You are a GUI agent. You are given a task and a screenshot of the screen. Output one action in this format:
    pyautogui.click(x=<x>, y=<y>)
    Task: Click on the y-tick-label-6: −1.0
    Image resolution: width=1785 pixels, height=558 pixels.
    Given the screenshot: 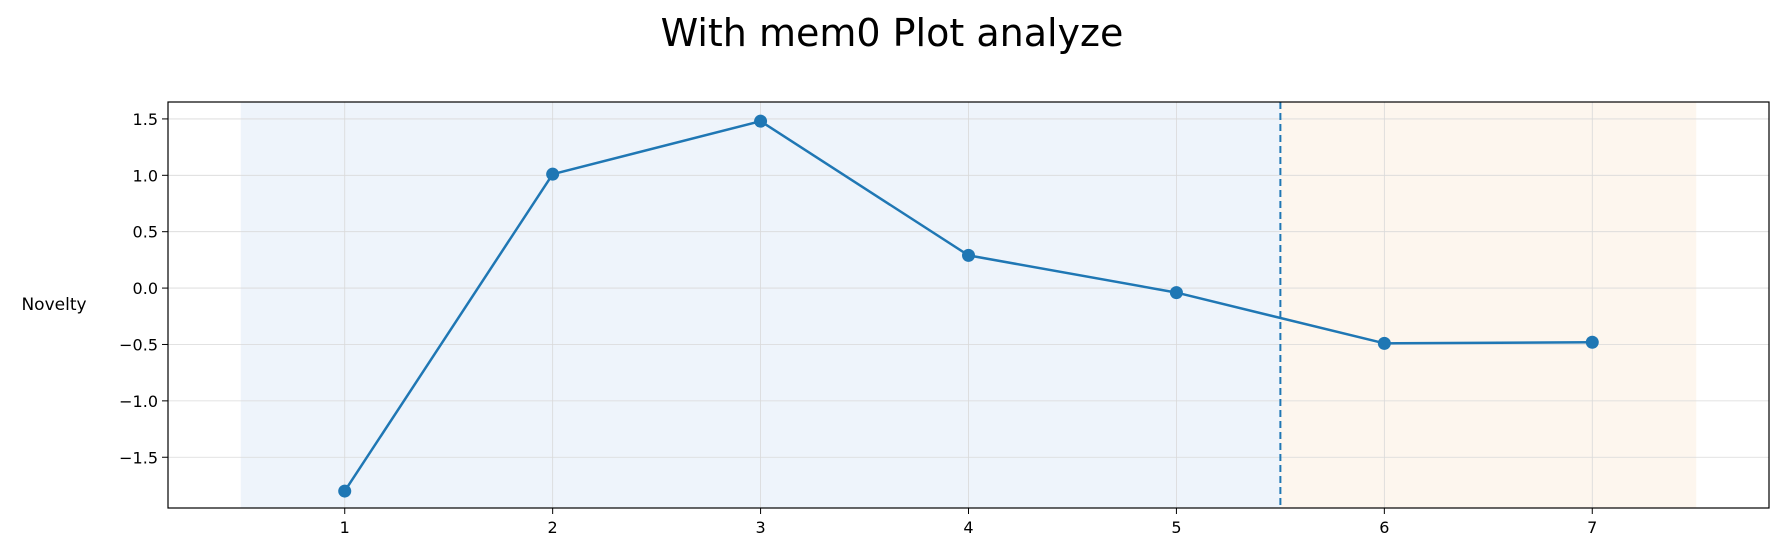 What is the action you would take?
    pyautogui.click(x=138, y=401)
    